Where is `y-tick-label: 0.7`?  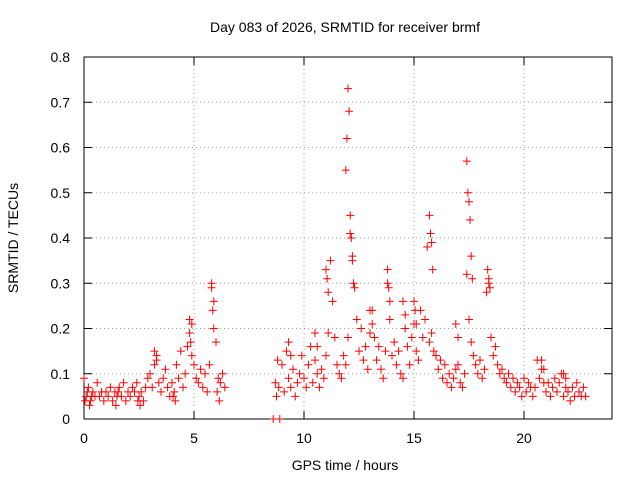 y-tick-label: 0.7 is located at coordinates (61, 102).